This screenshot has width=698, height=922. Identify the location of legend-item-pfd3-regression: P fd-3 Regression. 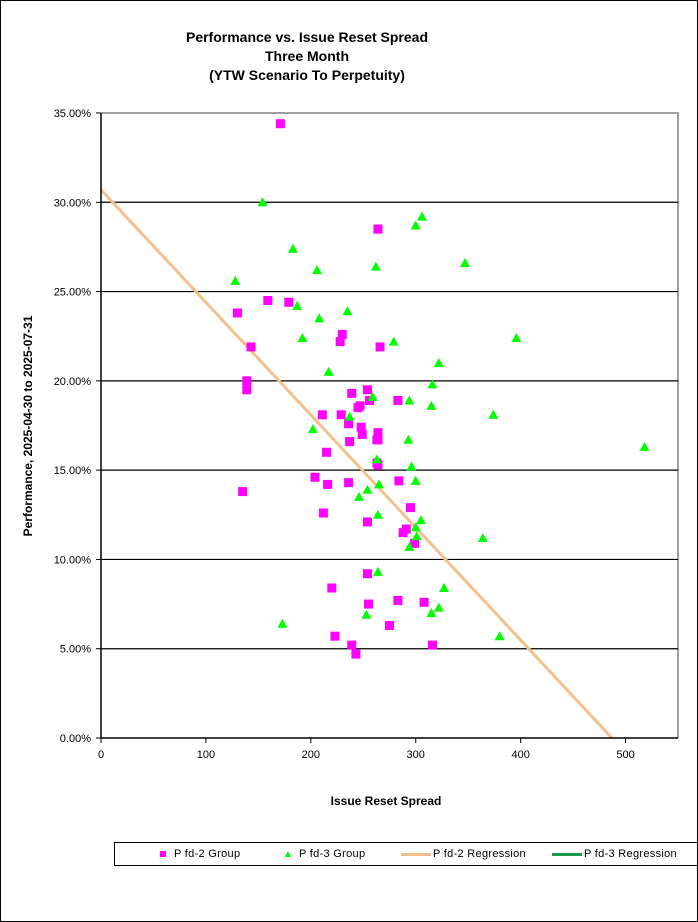
(614, 854).